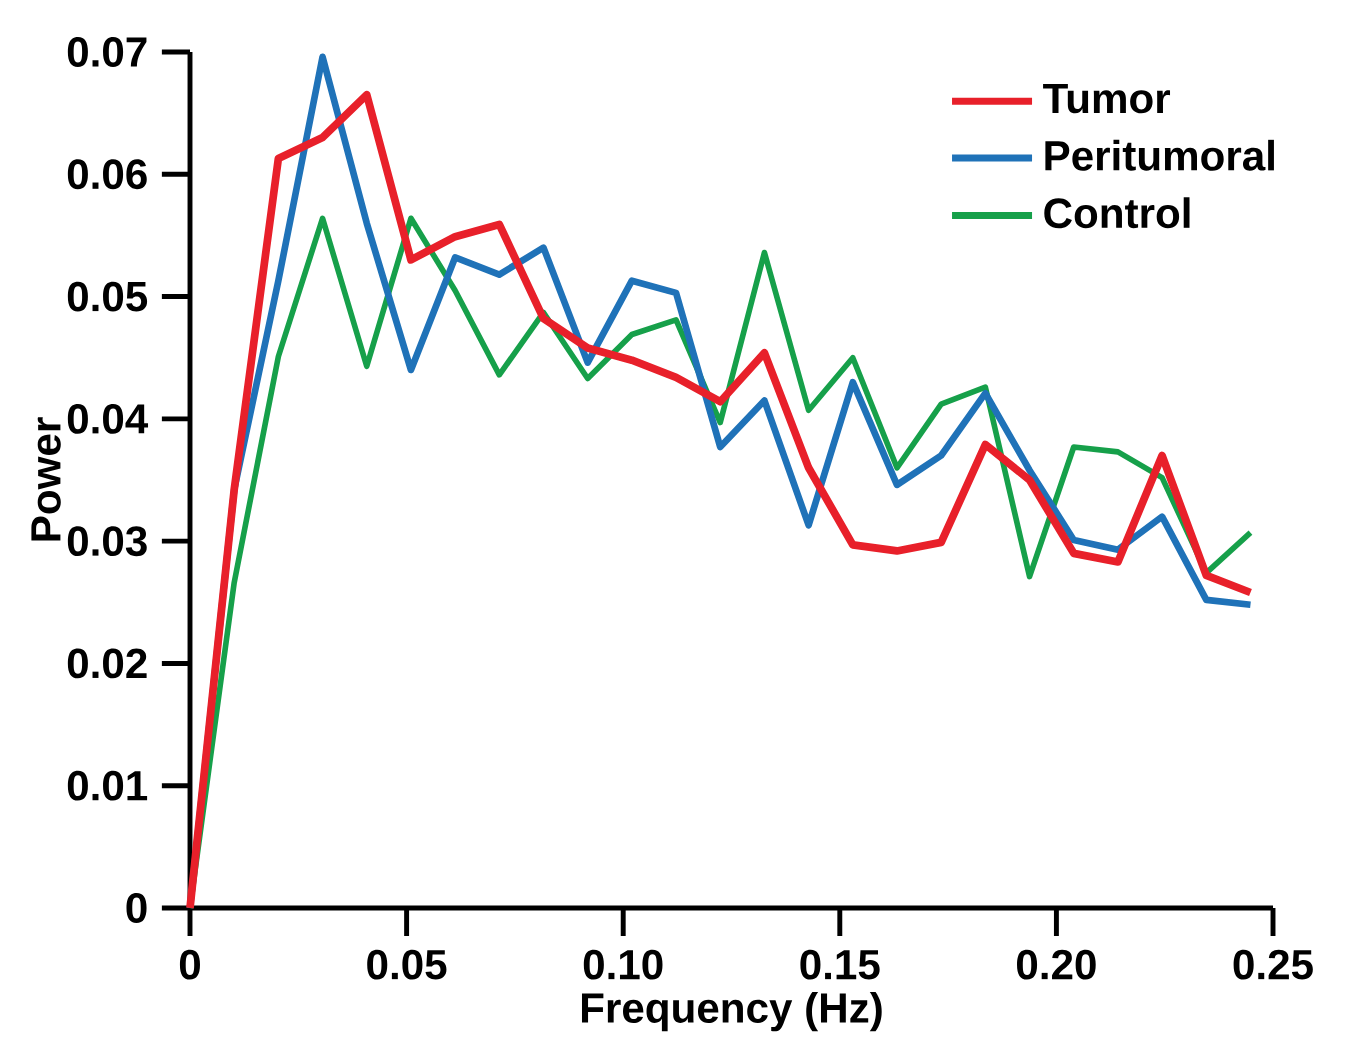  Describe the element at coordinates (108, 418) in the screenshot. I see `y-tick-label: 0.04` at that location.